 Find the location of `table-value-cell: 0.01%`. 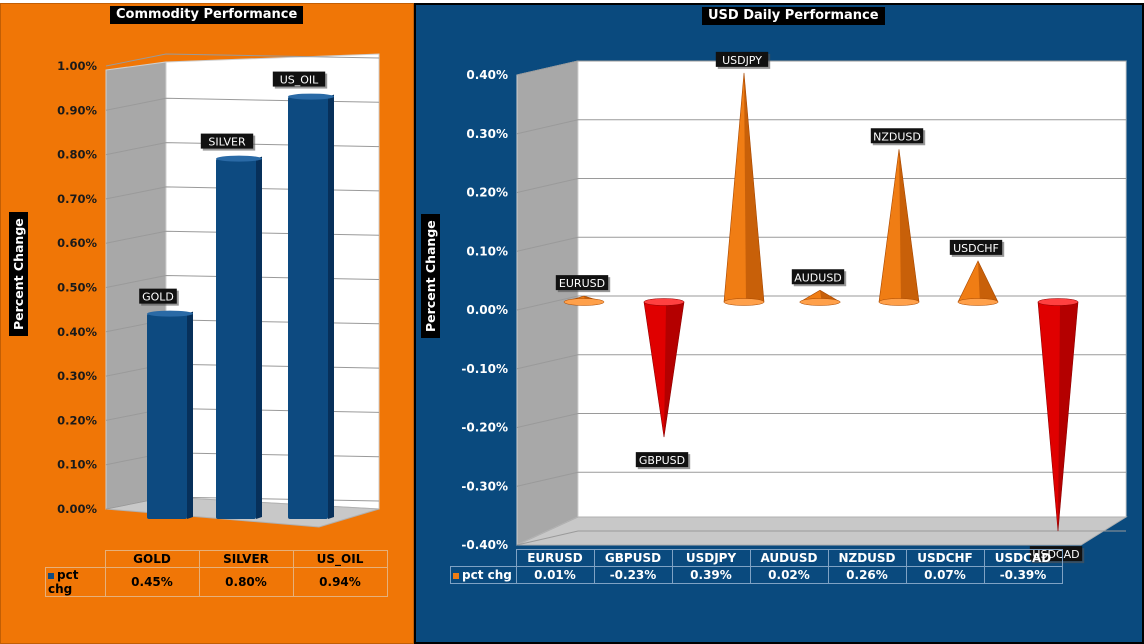

table-value-cell: 0.01% is located at coordinates (555, 575).